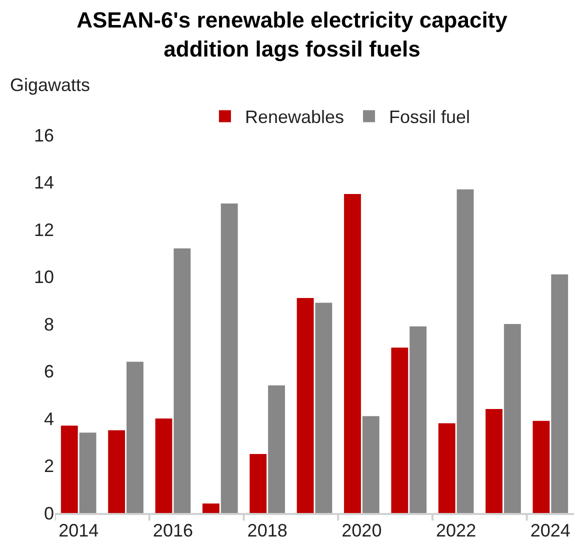 The height and width of the screenshot is (553, 584). What do you see at coordinates (49, 418) in the screenshot?
I see `y-tick-label: 4` at bounding box center [49, 418].